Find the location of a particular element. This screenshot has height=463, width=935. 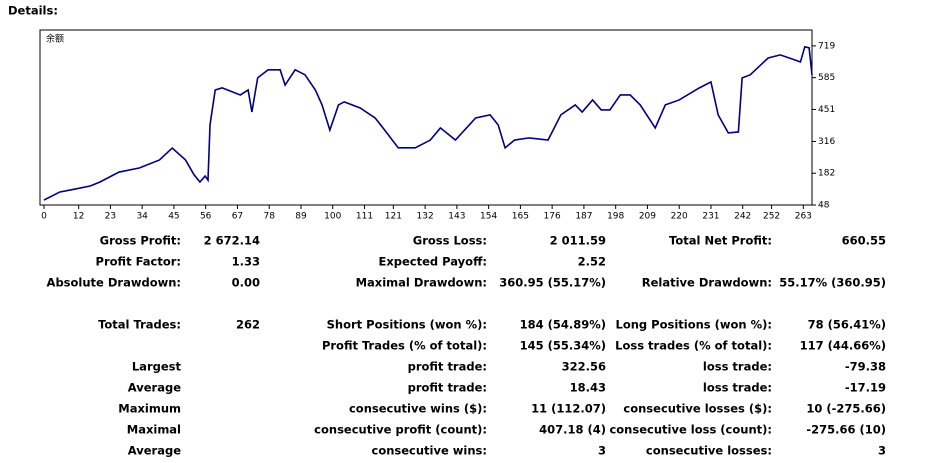

stat-label: Largest is located at coordinates (157, 367).